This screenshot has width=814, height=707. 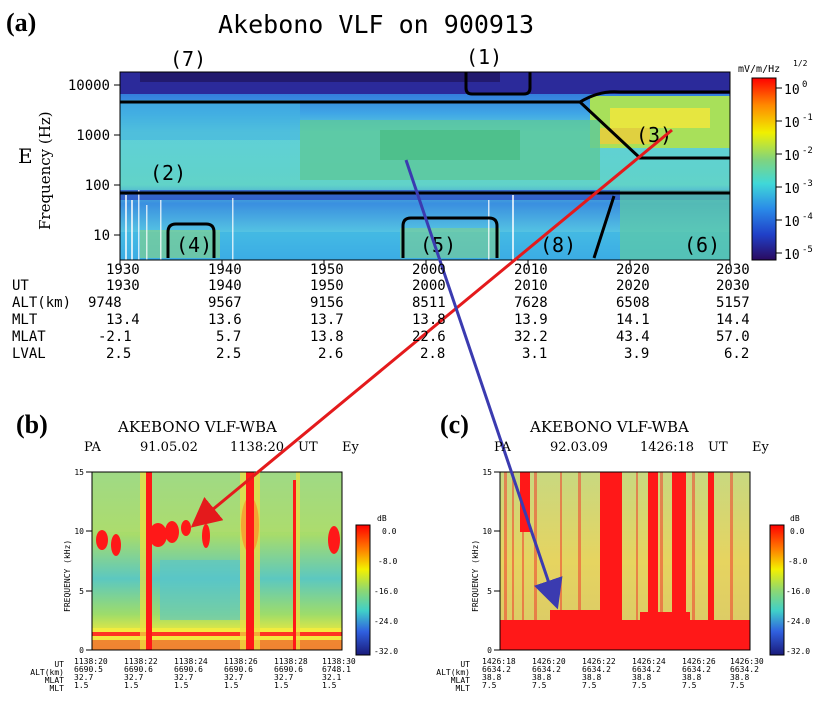 What do you see at coordinates (633, 270) in the screenshot?
I see `xtick-label: 2020` at bounding box center [633, 270].